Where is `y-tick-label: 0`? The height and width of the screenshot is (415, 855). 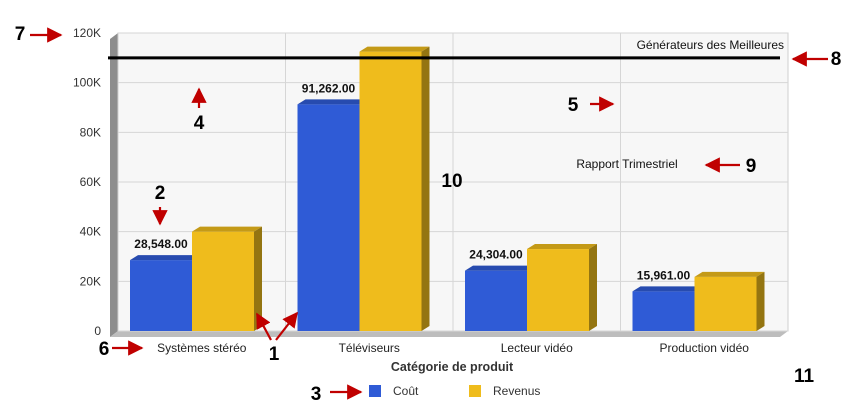
y-tick-label: 0 is located at coordinates (97, 331).